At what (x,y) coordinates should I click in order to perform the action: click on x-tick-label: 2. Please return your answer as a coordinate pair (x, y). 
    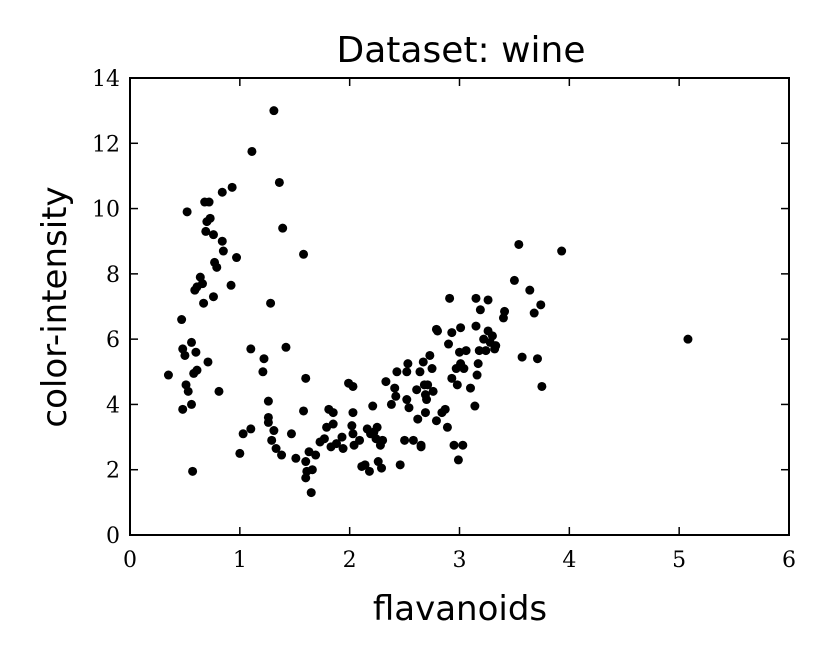
    Looking at the image, I should click on (350, 560).